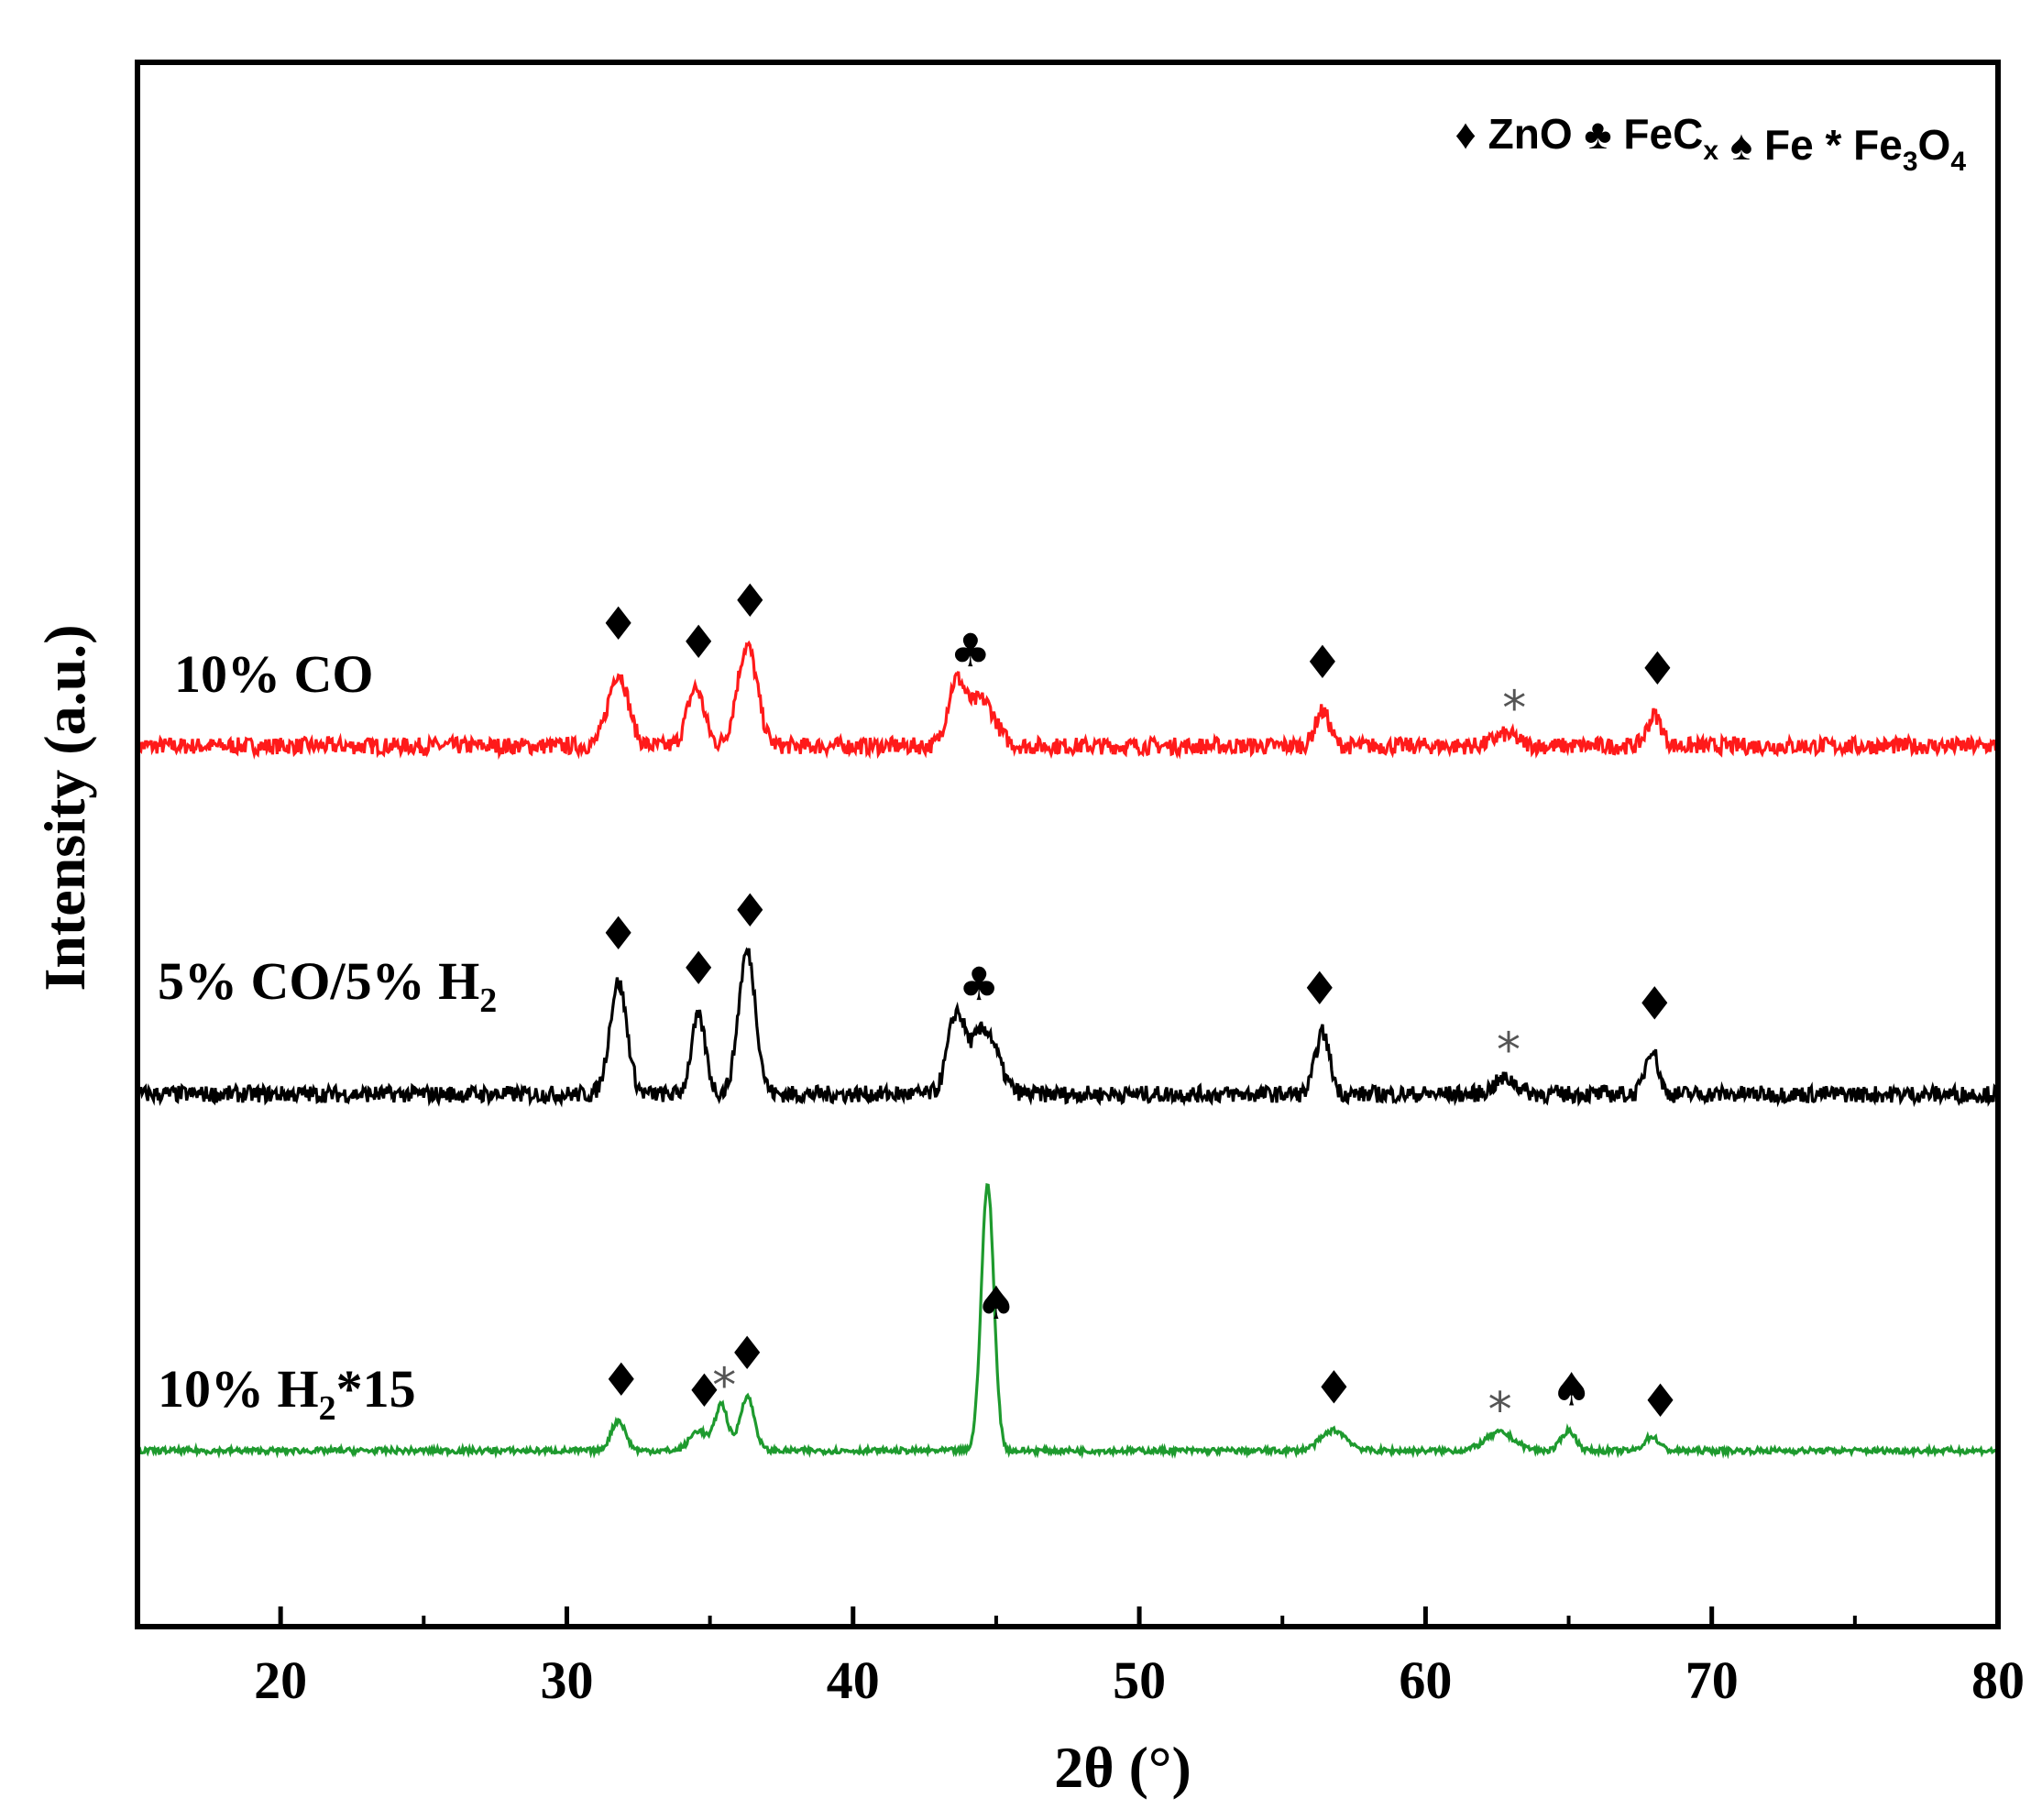 Image resolution: width=2042 pixels, height=1820 pixels. Describe the element at coordinates (1425, 1680) in the screenshot. I see `x-tick-label: 60` at that location.